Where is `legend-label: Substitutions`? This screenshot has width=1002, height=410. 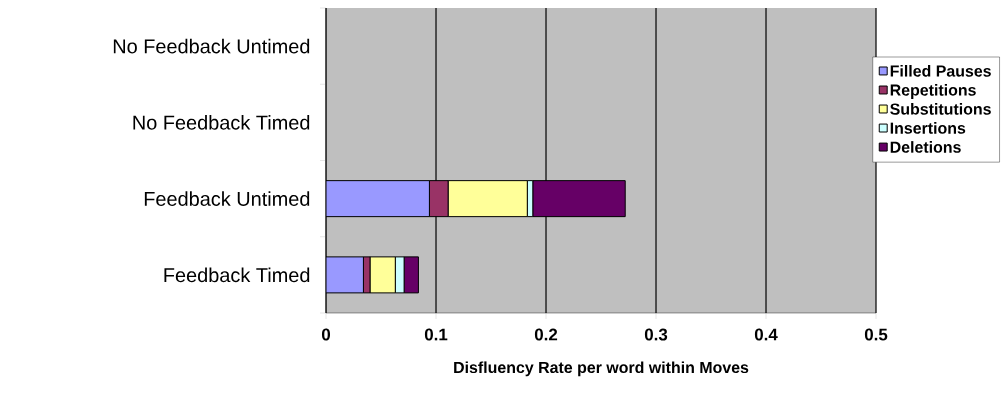
legend-label: Substitutions is located at coordinates (940, 109).